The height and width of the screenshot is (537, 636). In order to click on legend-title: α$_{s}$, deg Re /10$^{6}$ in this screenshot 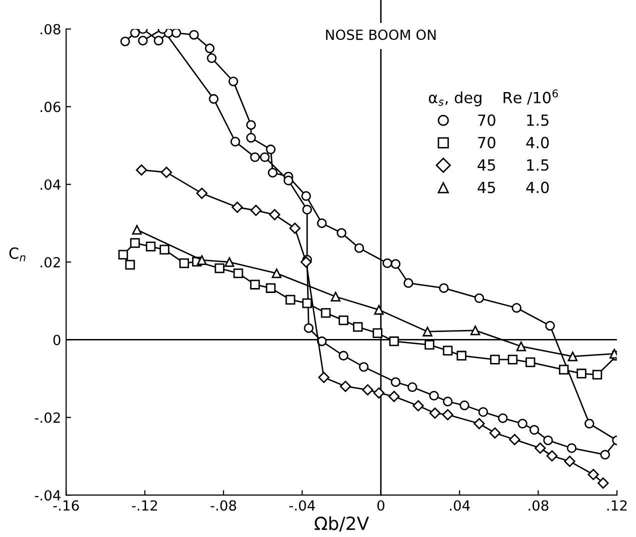, I will do `click(493, 97)`.